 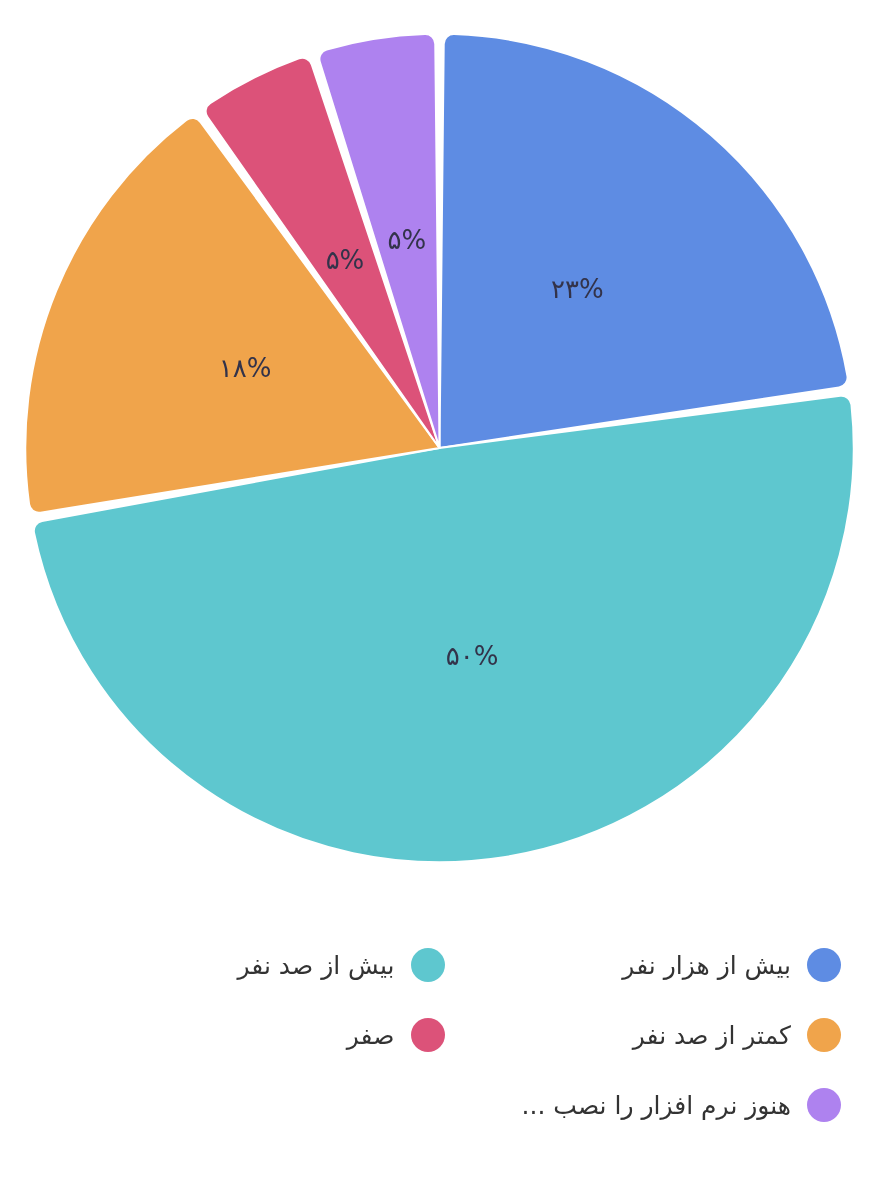 I want to click on data-label: ۲۳%, so click(x=577, y=289).